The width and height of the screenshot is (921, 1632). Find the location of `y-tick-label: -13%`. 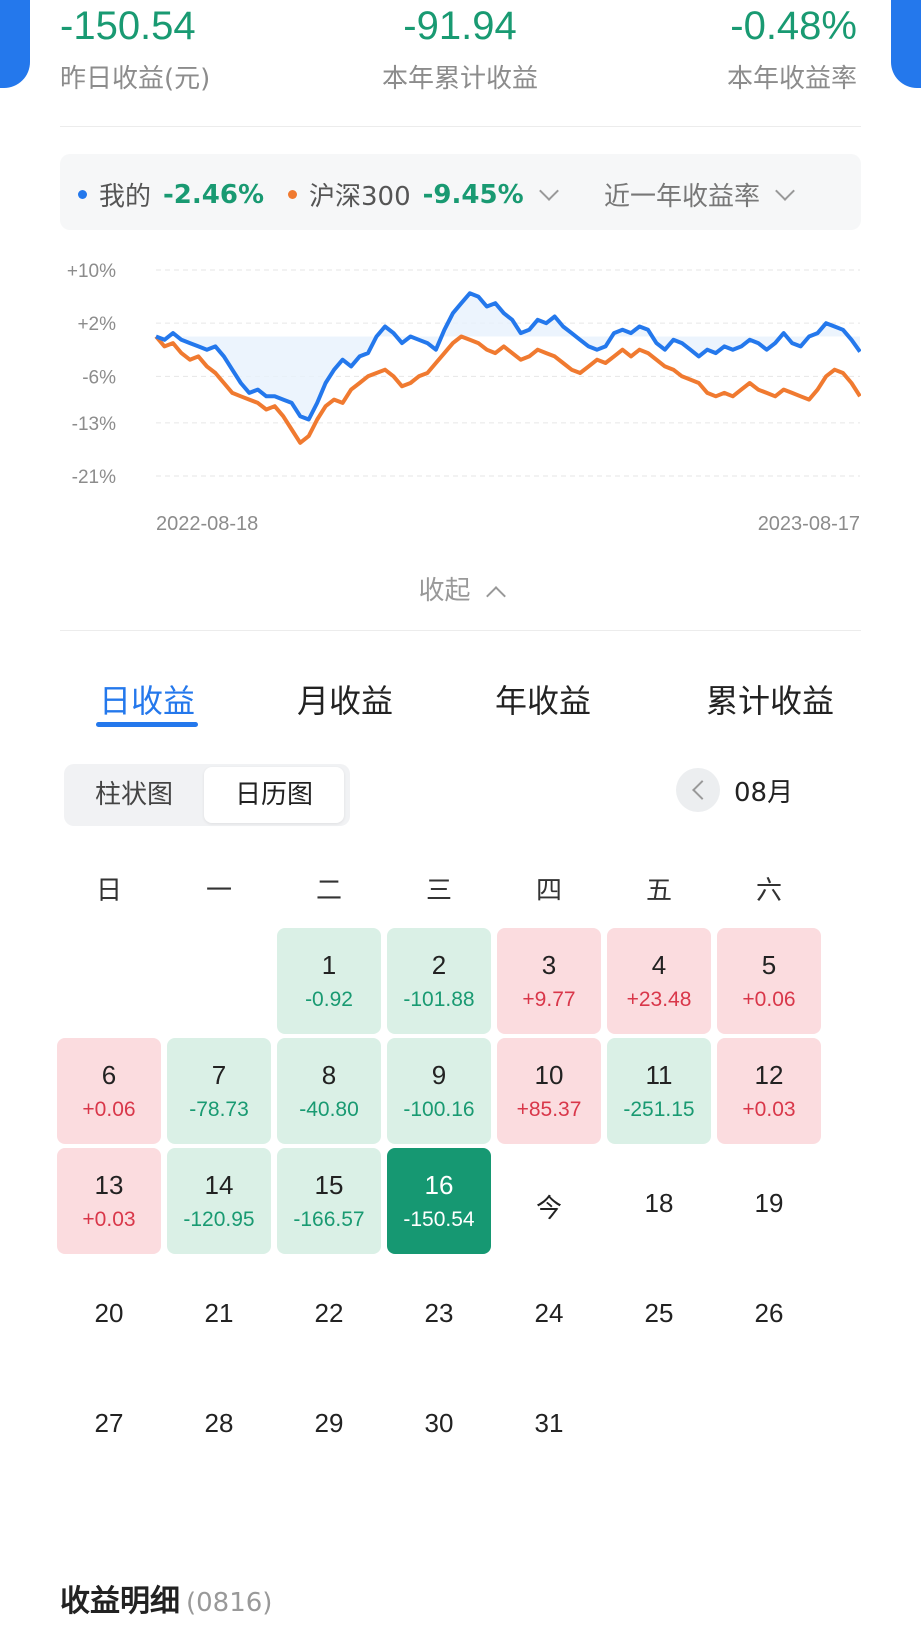

y-tick-label: -13% is located at coordinates (94, 424).